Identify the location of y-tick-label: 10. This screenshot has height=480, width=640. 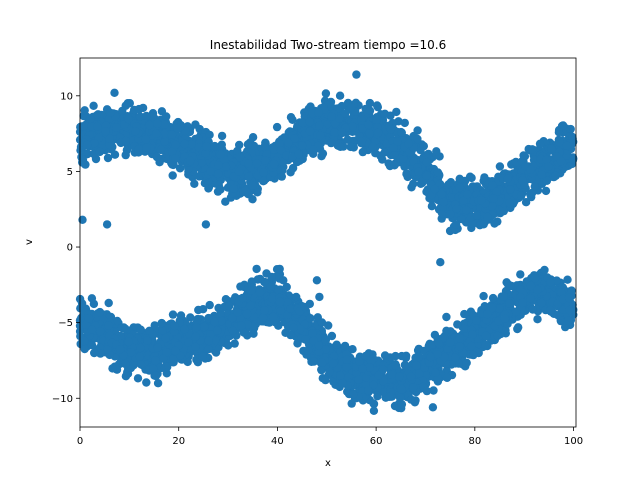
(66, 96).